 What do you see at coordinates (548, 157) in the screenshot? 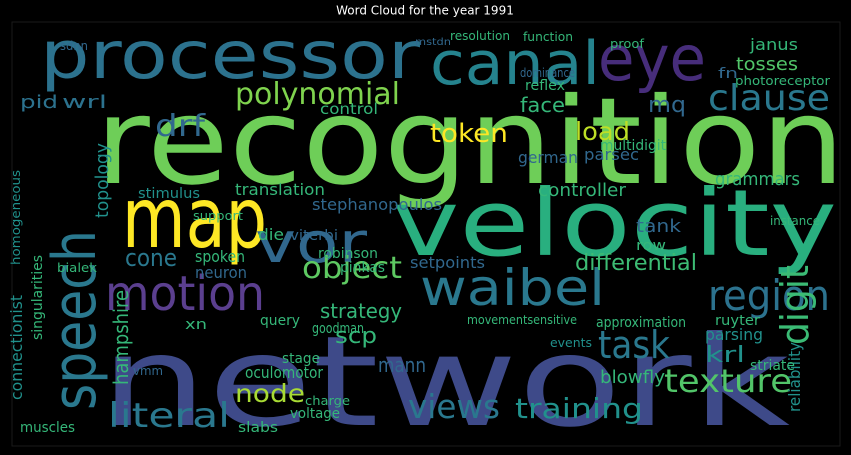
I see `word: german` at bounding box center [548, 157].